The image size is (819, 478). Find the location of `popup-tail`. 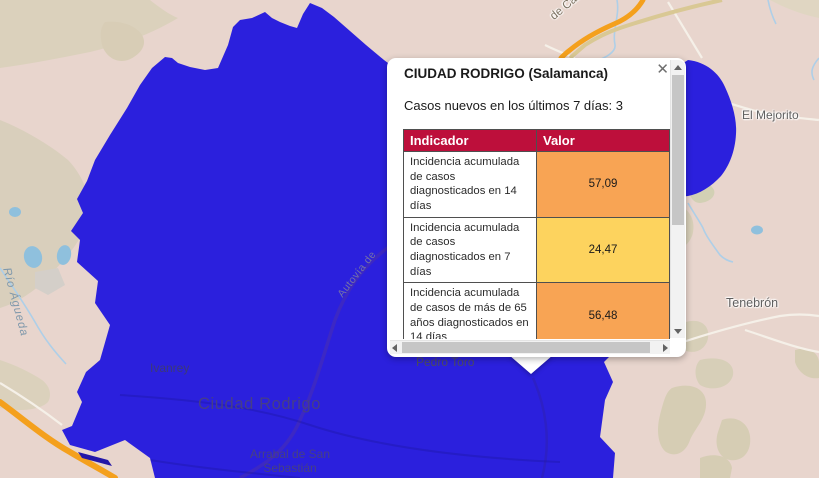

popup-tail is located at coordinates (531, 364).